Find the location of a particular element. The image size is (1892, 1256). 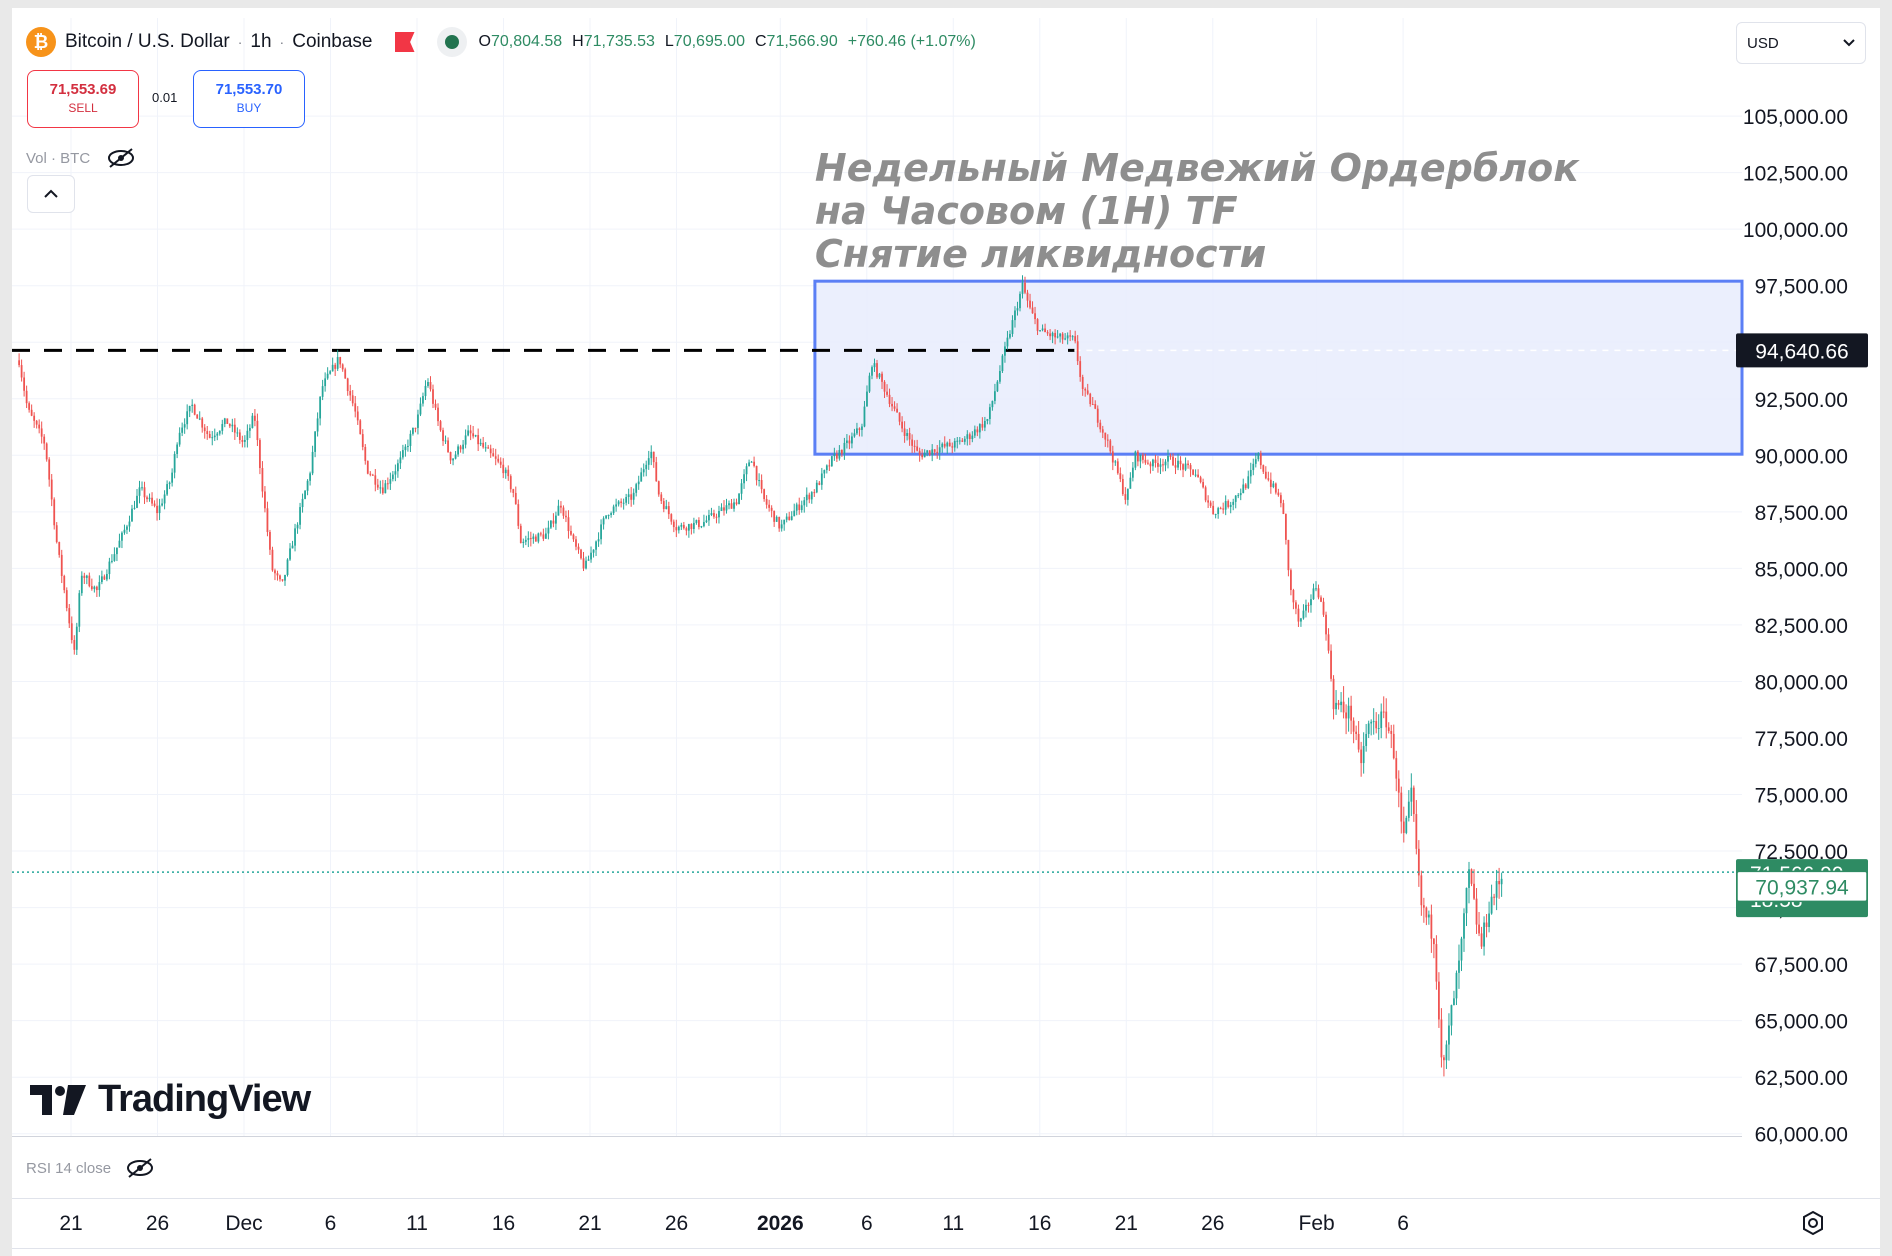

market-status-icon is located at coordinates (451, 42).